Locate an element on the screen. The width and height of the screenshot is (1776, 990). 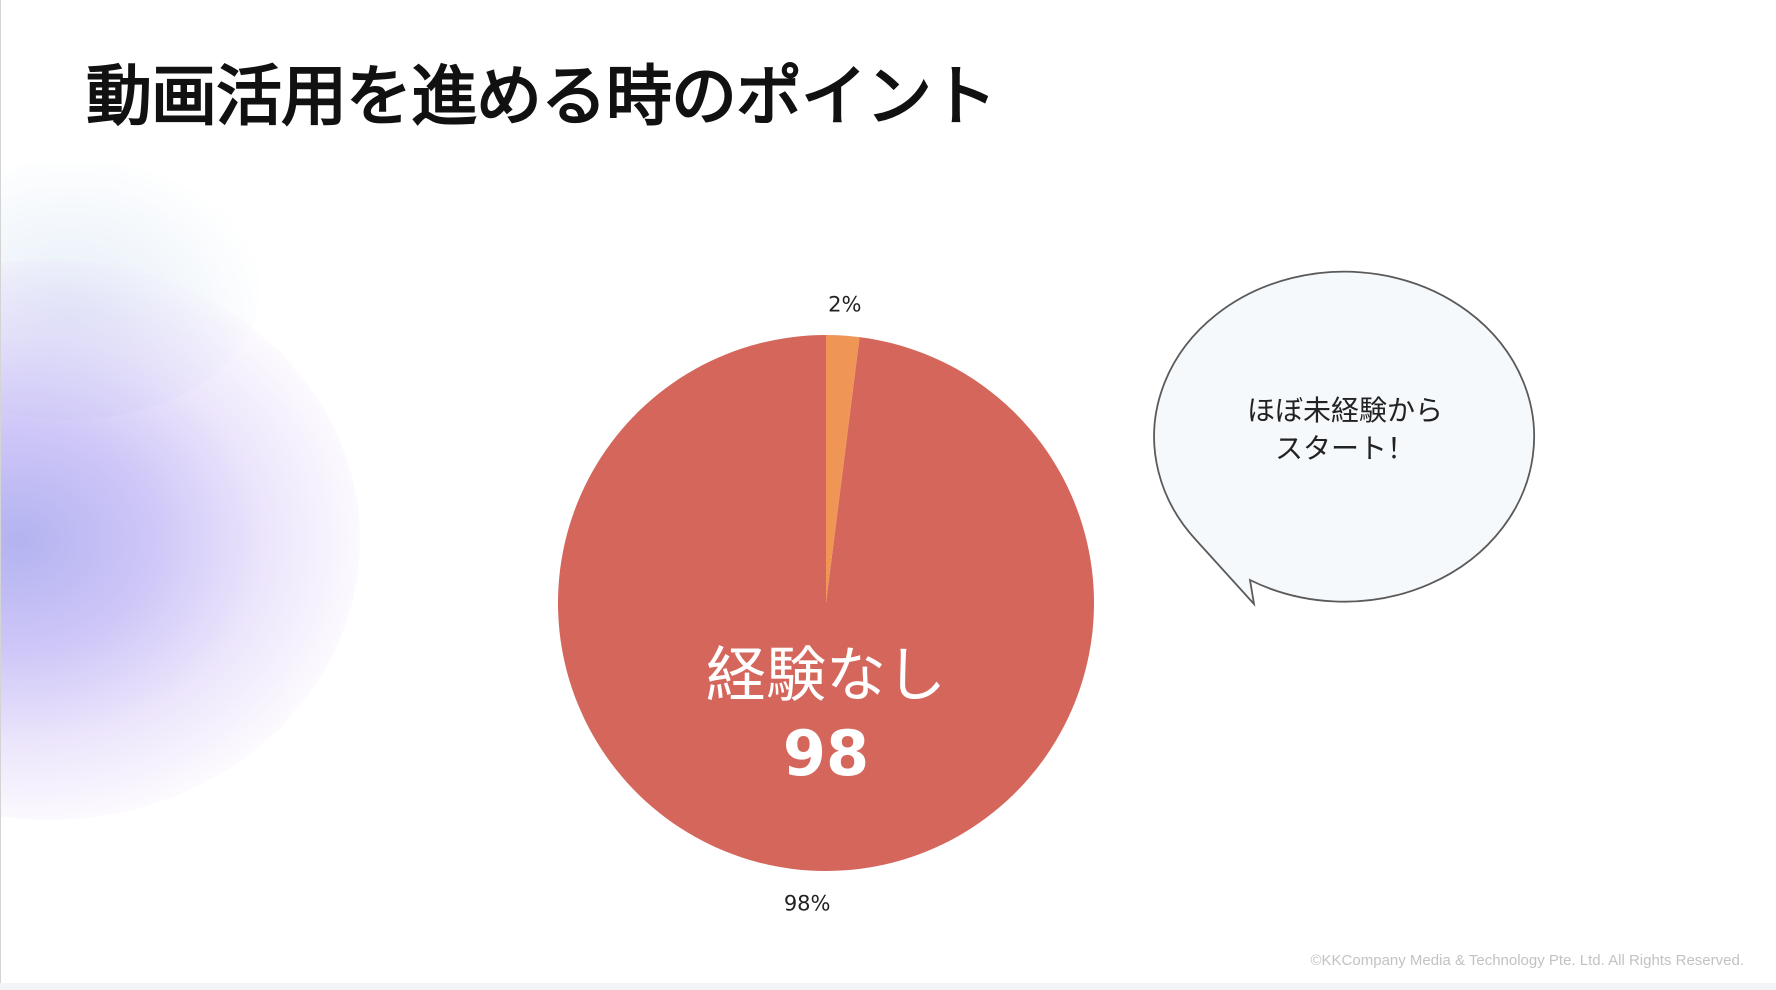
speech-bubble-line-2: スタート！ is located at coordinates (1344, 448).